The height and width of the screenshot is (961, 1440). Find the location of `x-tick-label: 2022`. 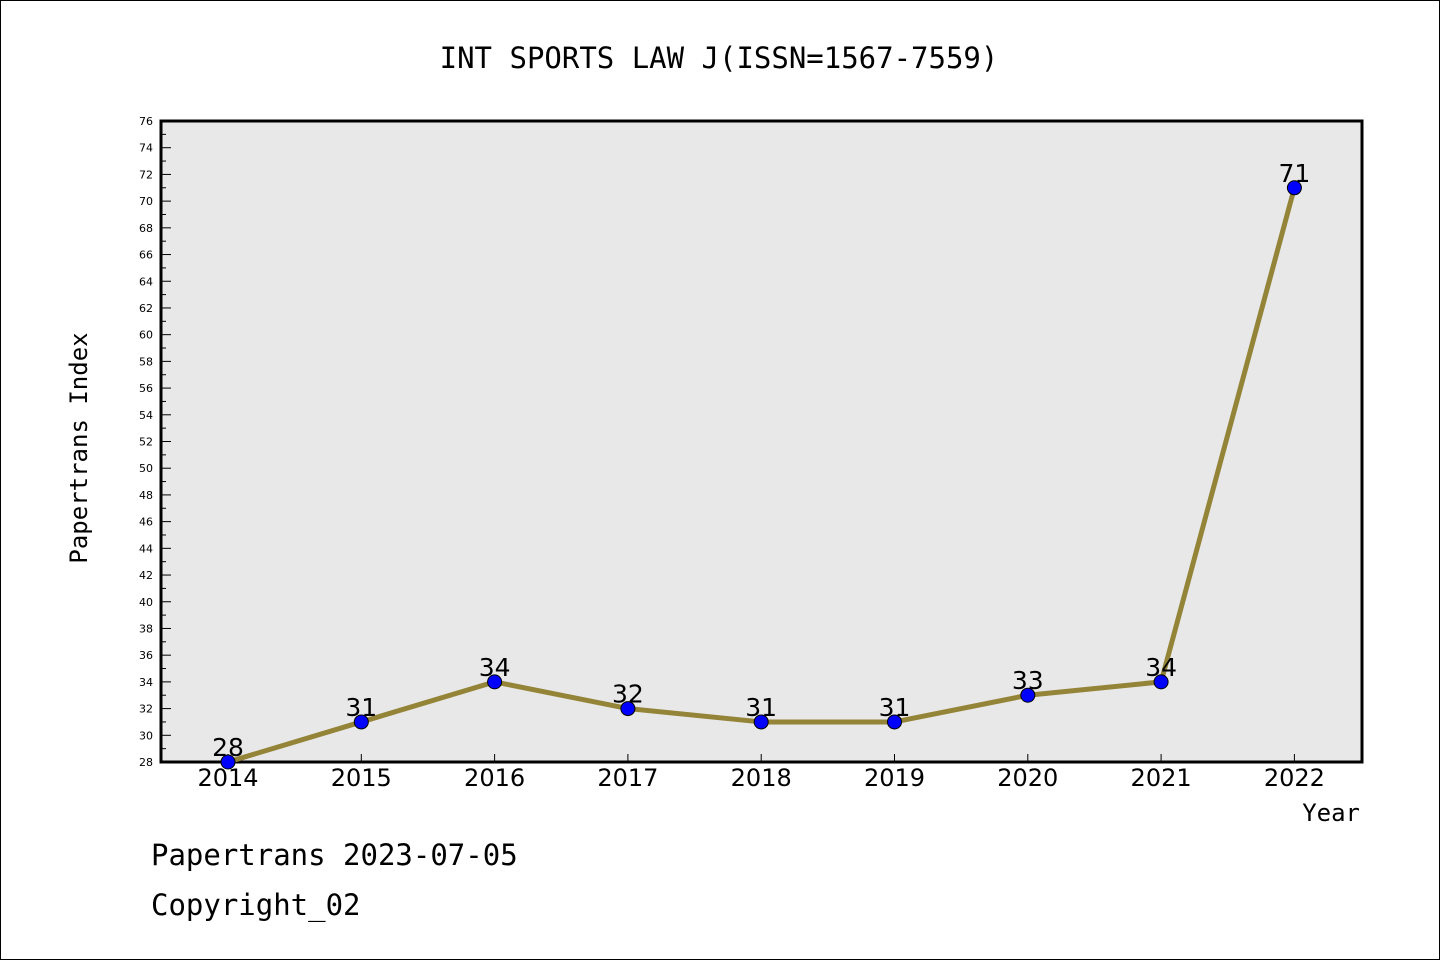

x-tick-label: 2022 is located at coordinates (1294, 778).